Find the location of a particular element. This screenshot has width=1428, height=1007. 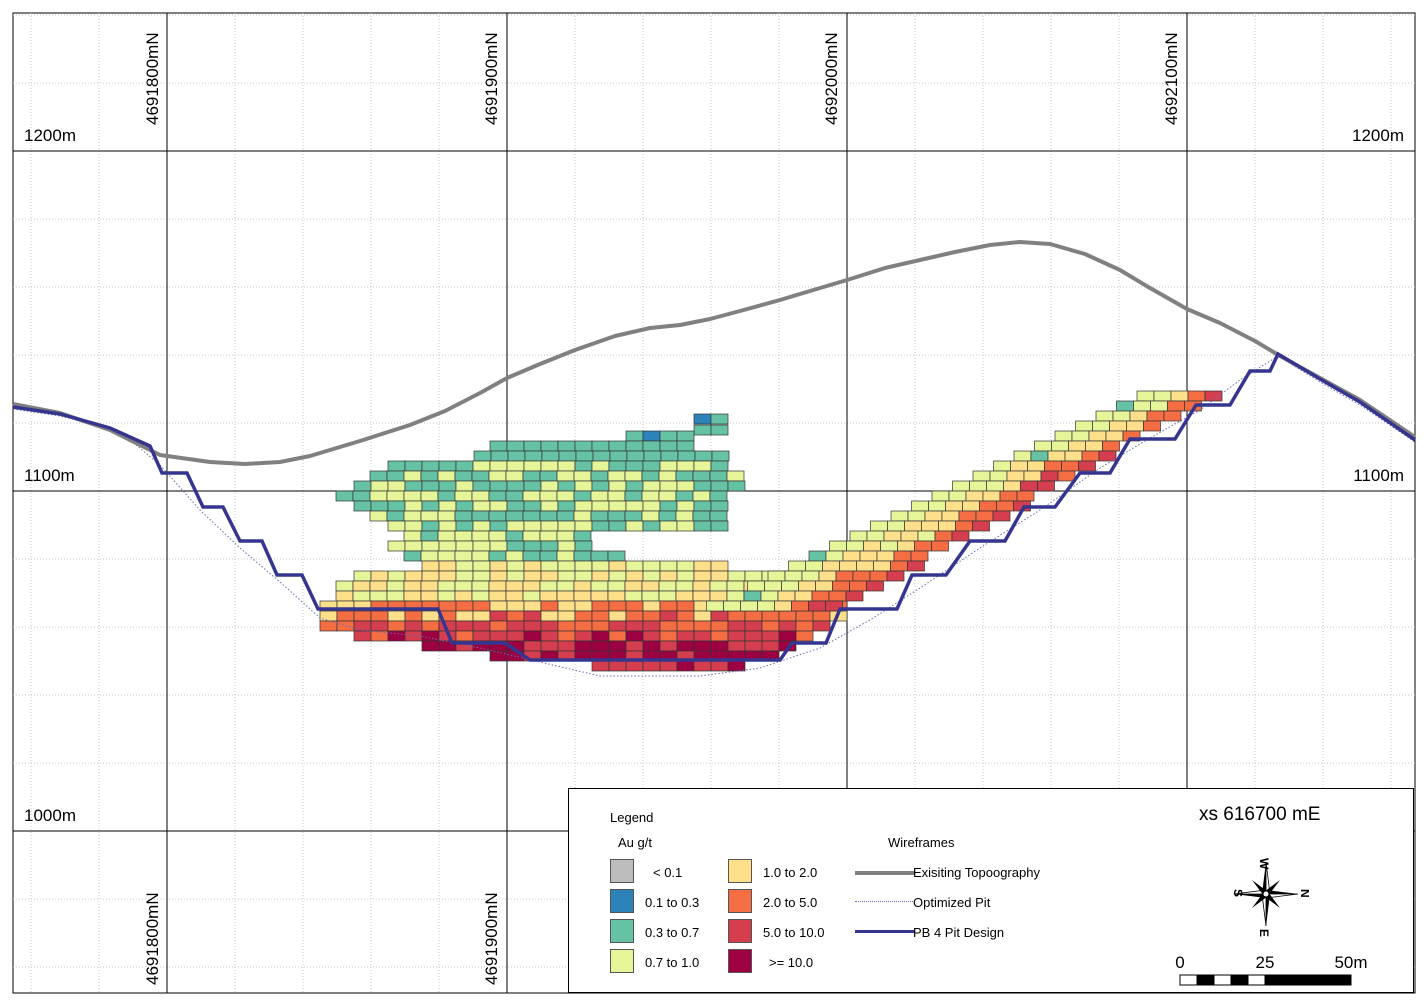

compass-e: E is located at coordinates (1264, 933).